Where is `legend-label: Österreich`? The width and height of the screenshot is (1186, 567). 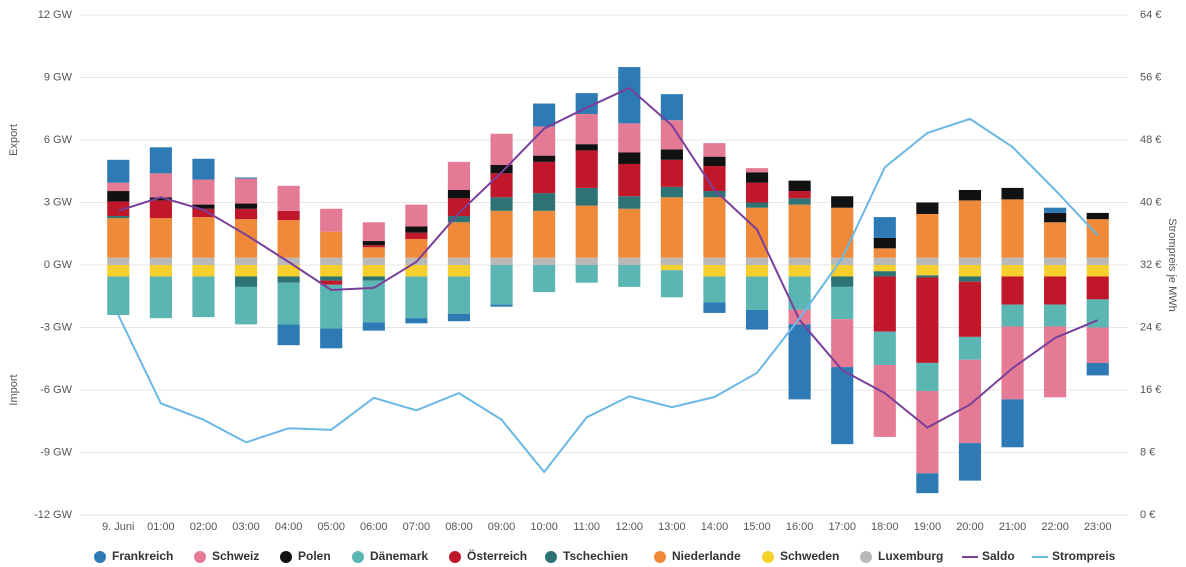 legend-label: Österreich is located at coordinates (497, 555).